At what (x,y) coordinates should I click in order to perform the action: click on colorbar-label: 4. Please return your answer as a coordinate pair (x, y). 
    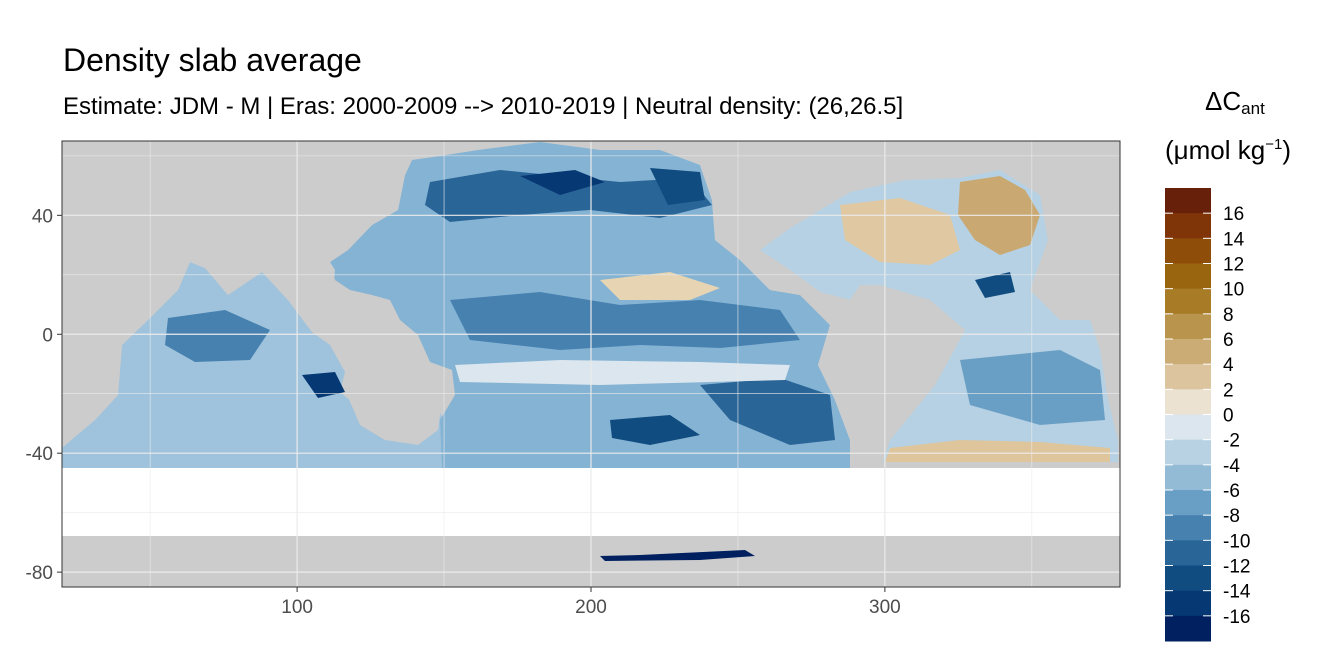
    Looking at the image, I should click on (1228, 365).